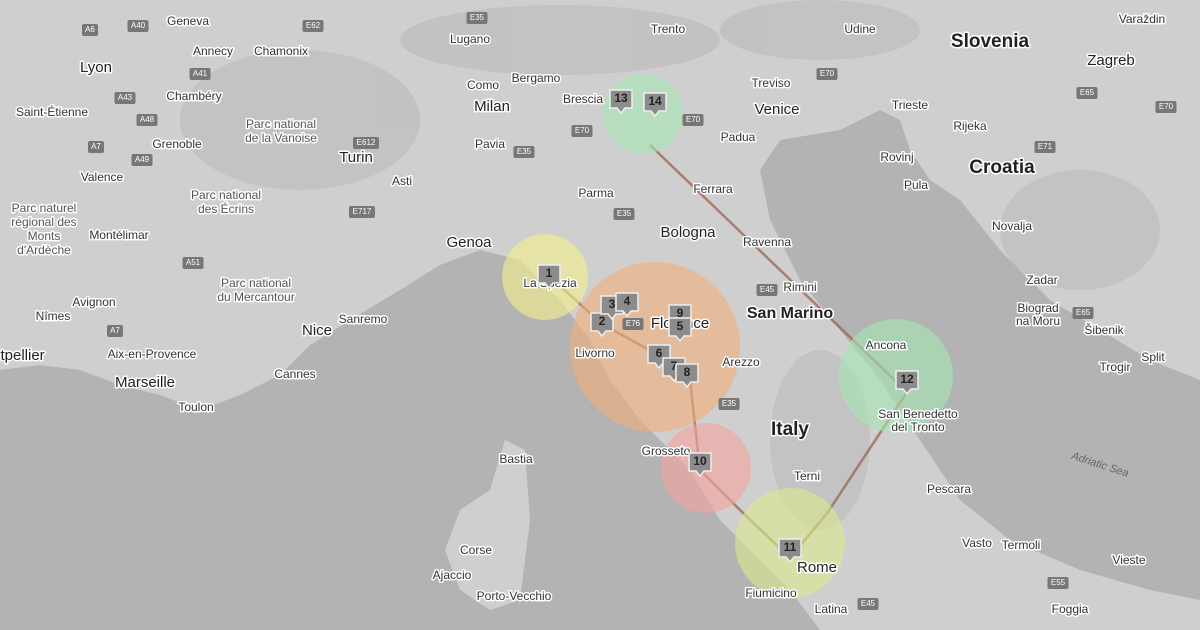  Describe the element at coordinates (949, 489) in the screenshot. I see `place-label: Pescara` at that location.